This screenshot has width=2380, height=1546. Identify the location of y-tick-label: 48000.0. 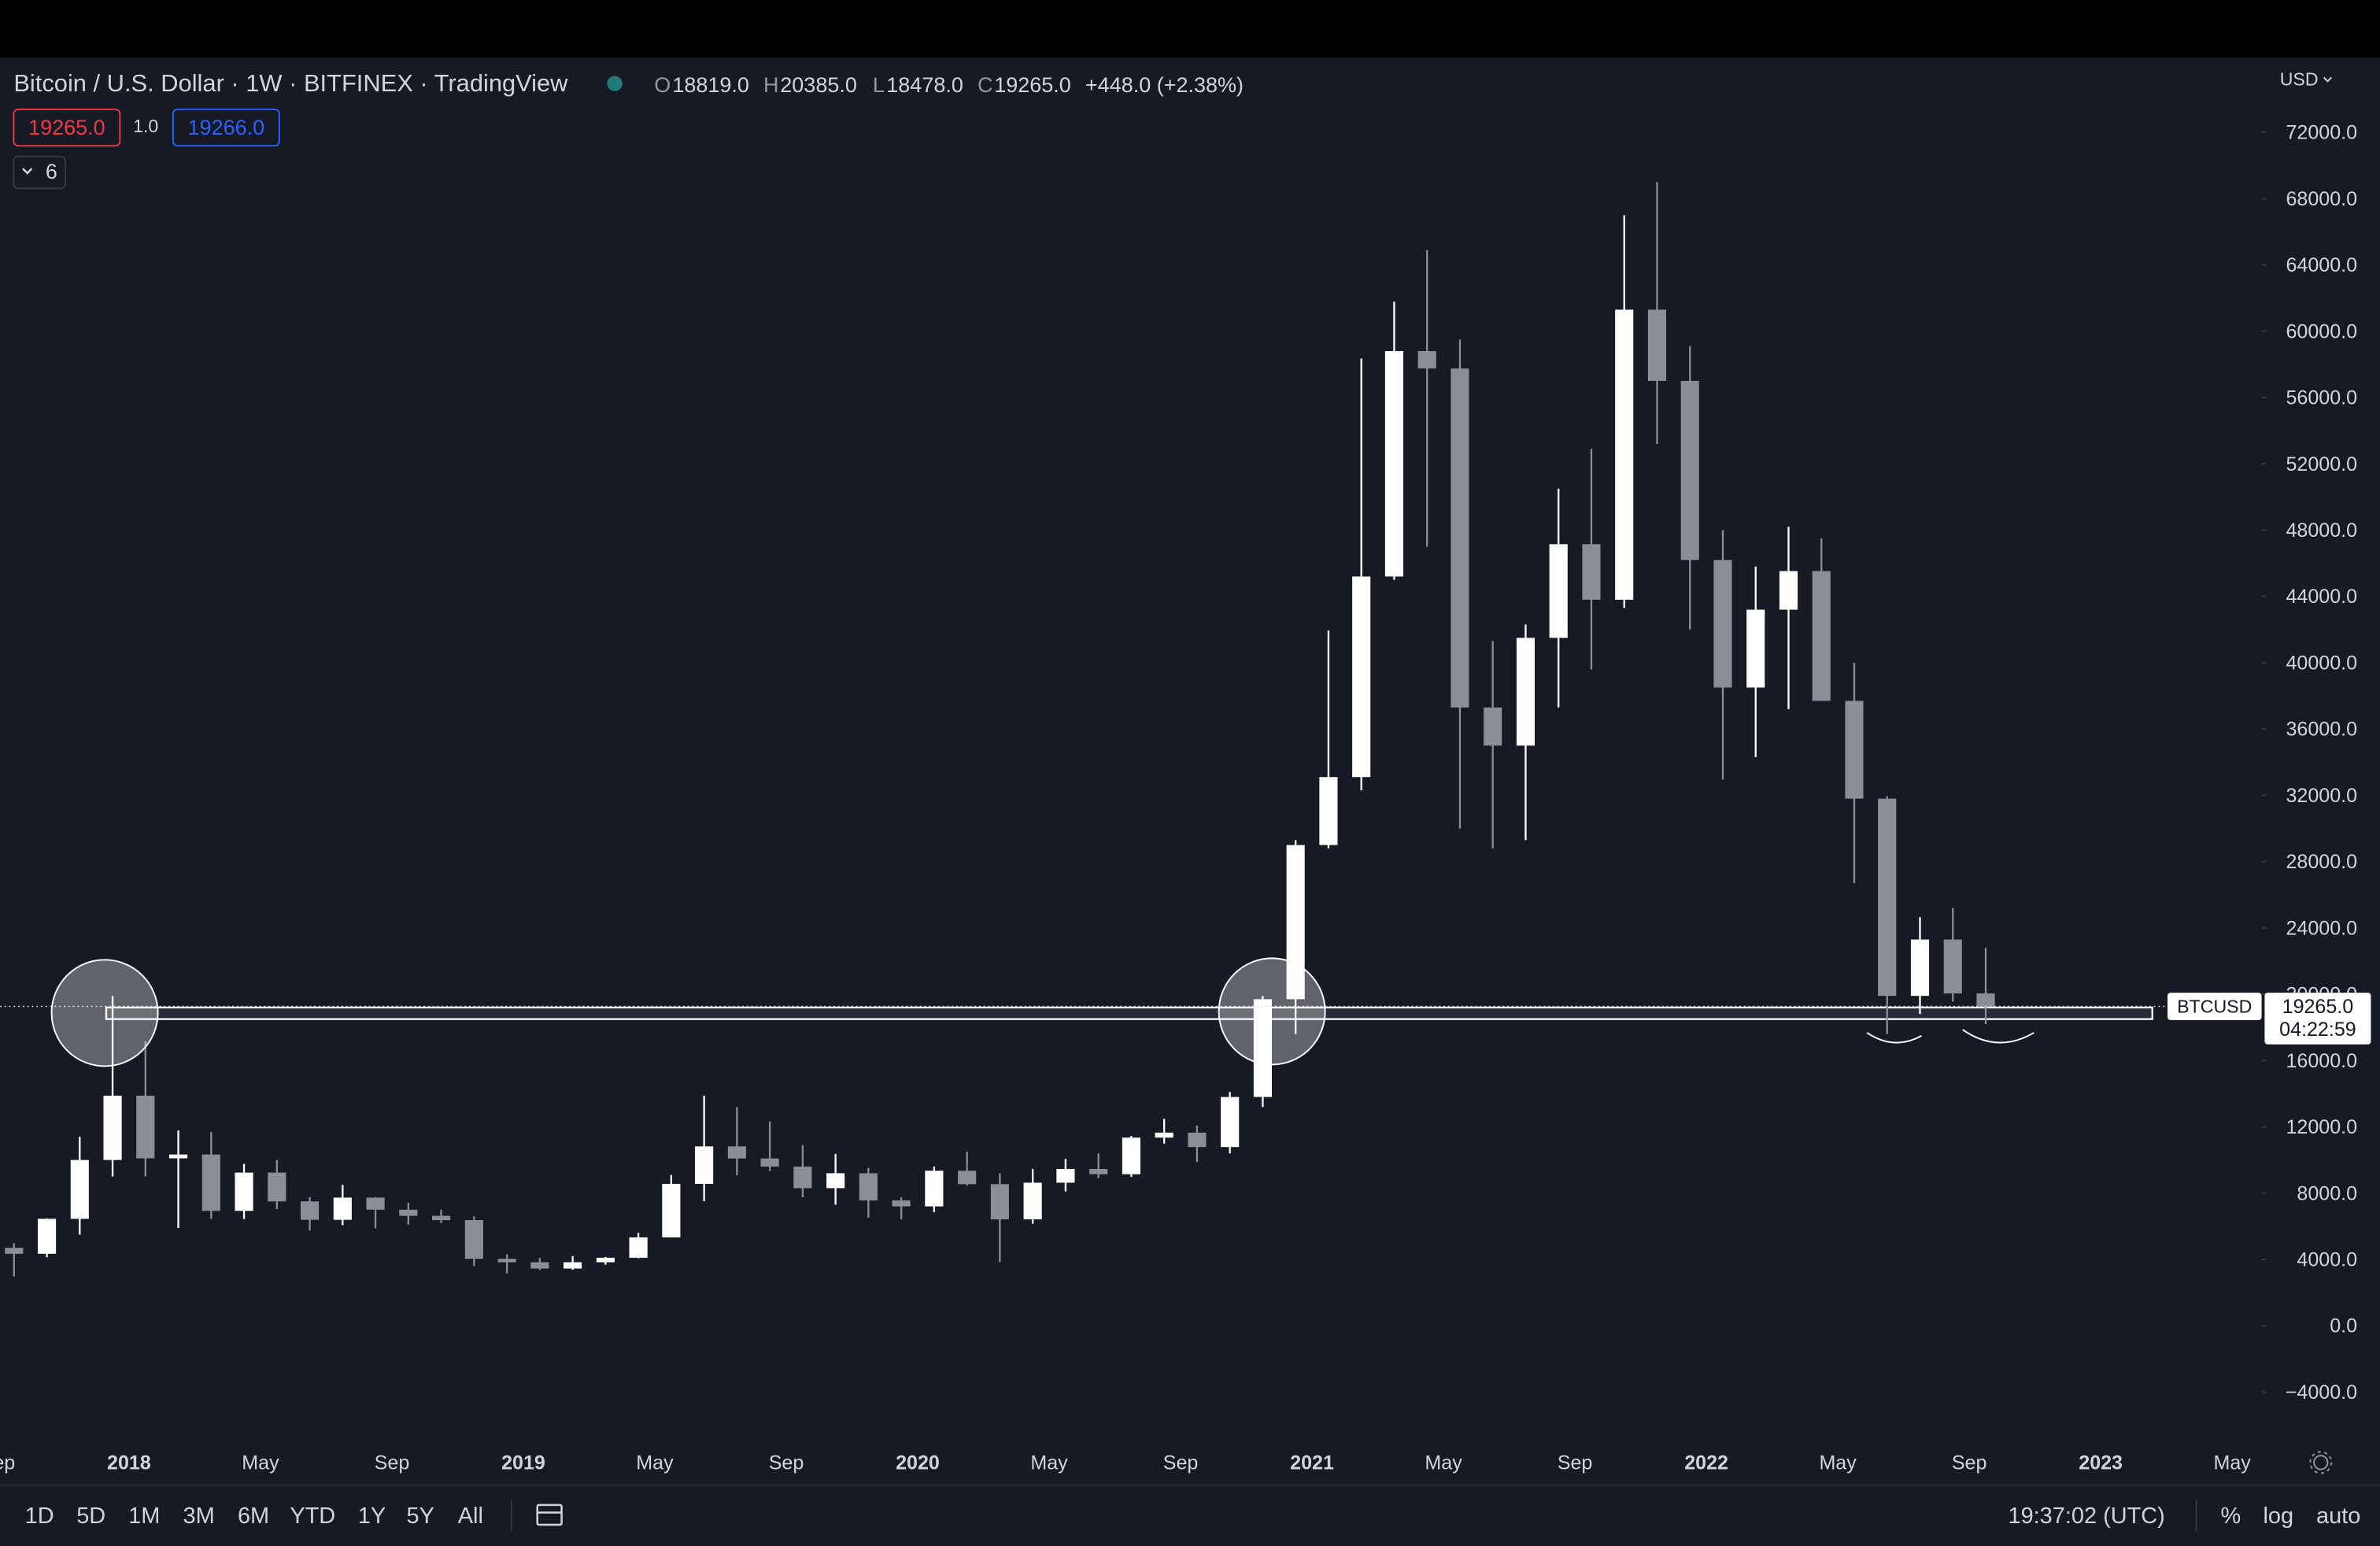
(2321, 531).